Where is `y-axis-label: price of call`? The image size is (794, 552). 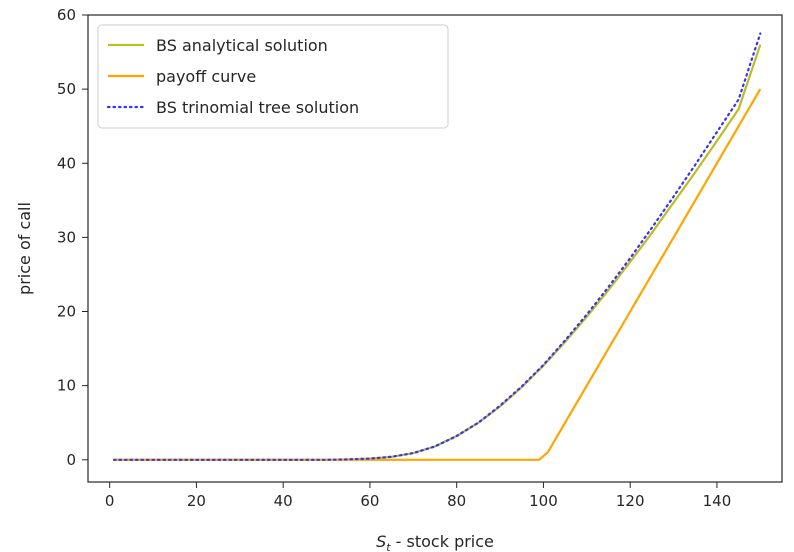
y-axis-label: price of call is located at coordinates (24, 248).